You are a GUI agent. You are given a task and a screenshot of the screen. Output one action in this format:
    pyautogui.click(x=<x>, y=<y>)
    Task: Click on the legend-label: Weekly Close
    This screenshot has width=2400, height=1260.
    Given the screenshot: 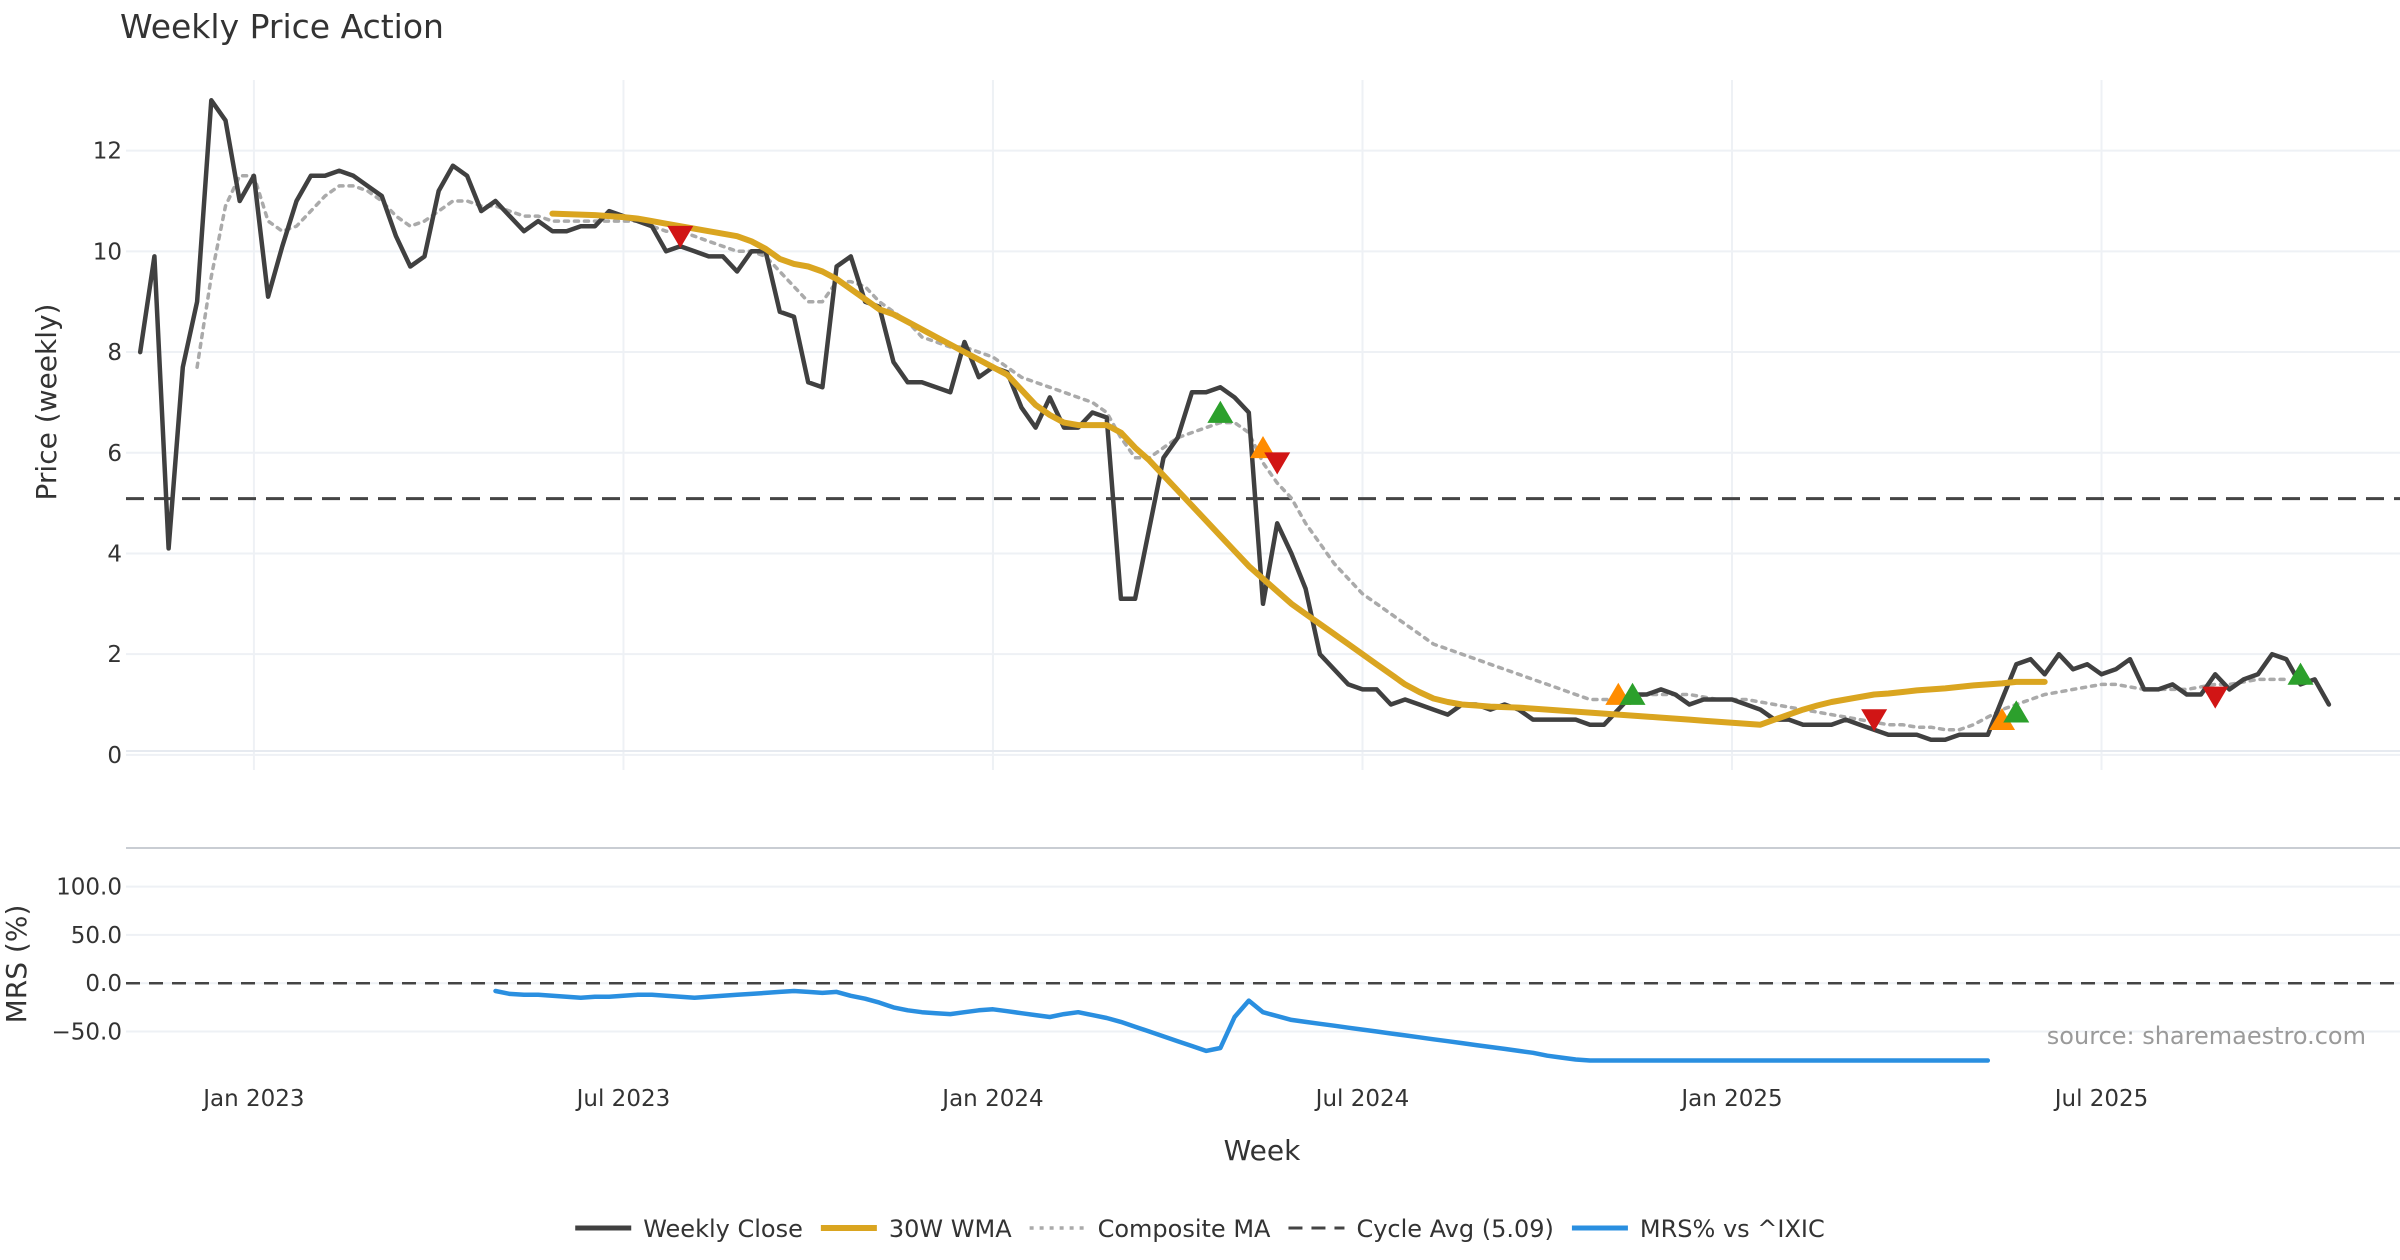 What is the action you would take?
    pyautogui.click(x=723, y=1229)
    